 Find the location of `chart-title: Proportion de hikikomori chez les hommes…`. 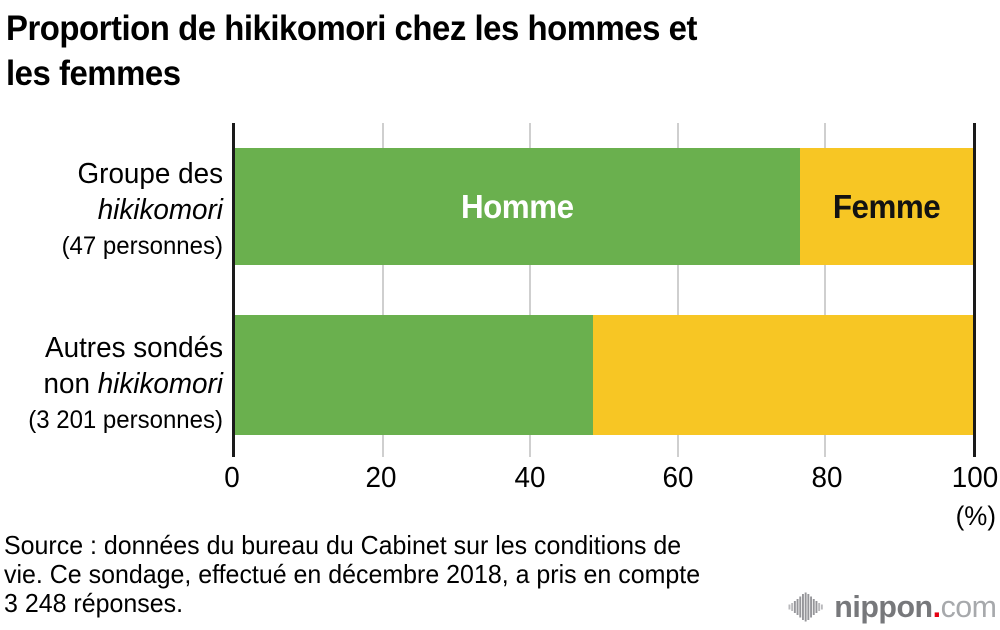

chart-title: Proportion de hikikomori chez les hommes… is located at coordinates (351, 51).